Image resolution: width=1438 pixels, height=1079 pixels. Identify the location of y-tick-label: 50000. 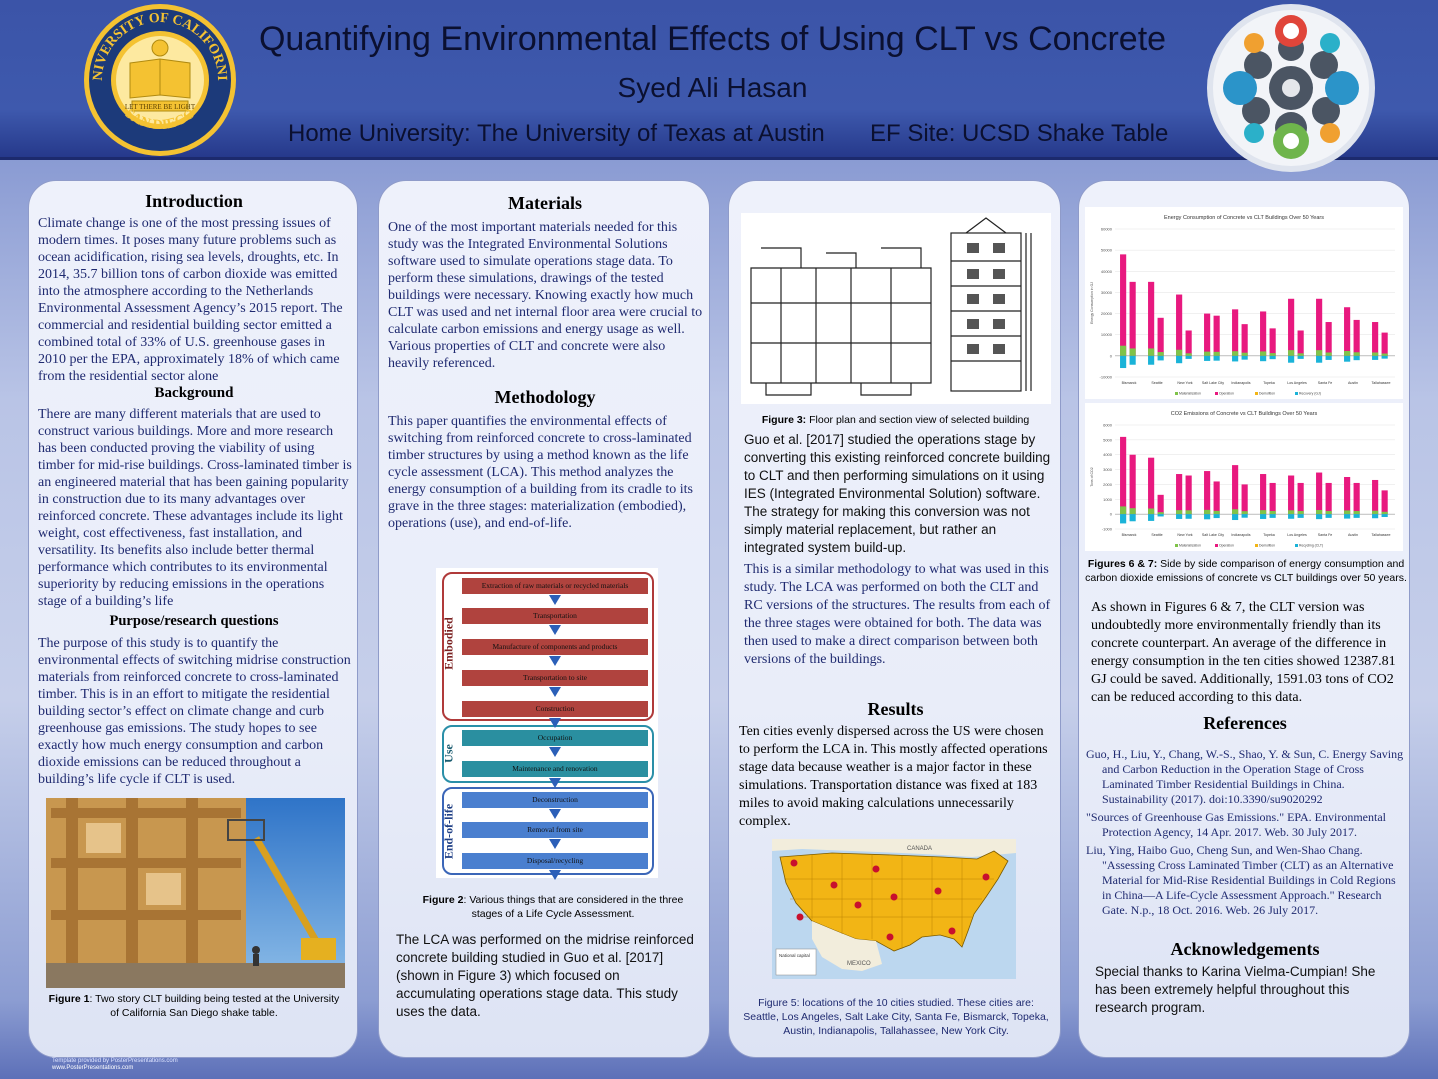
(1107, 250).